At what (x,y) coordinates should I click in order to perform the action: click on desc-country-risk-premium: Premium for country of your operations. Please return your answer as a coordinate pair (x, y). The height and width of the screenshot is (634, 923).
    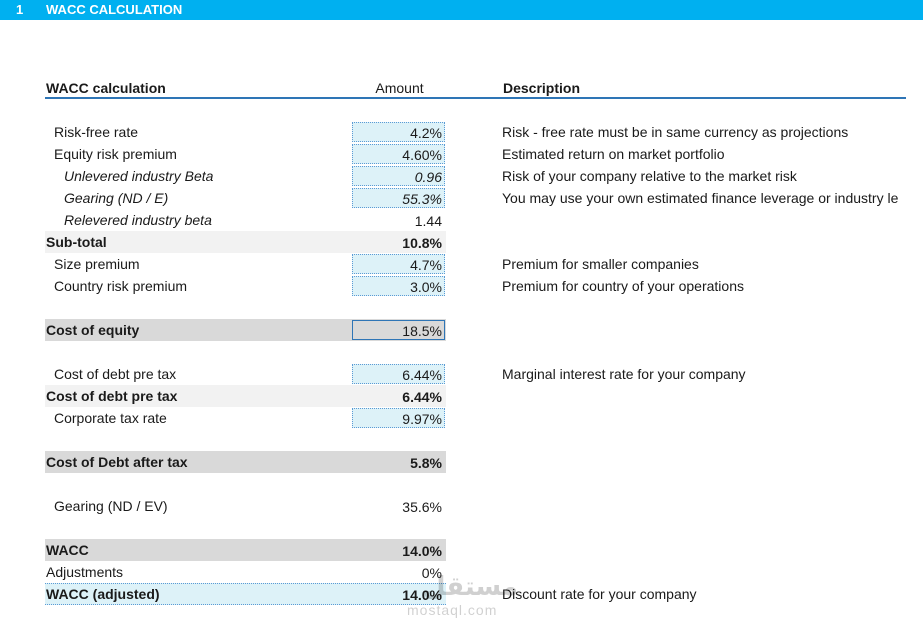
    Looking at the image, I should click on (623, 286).